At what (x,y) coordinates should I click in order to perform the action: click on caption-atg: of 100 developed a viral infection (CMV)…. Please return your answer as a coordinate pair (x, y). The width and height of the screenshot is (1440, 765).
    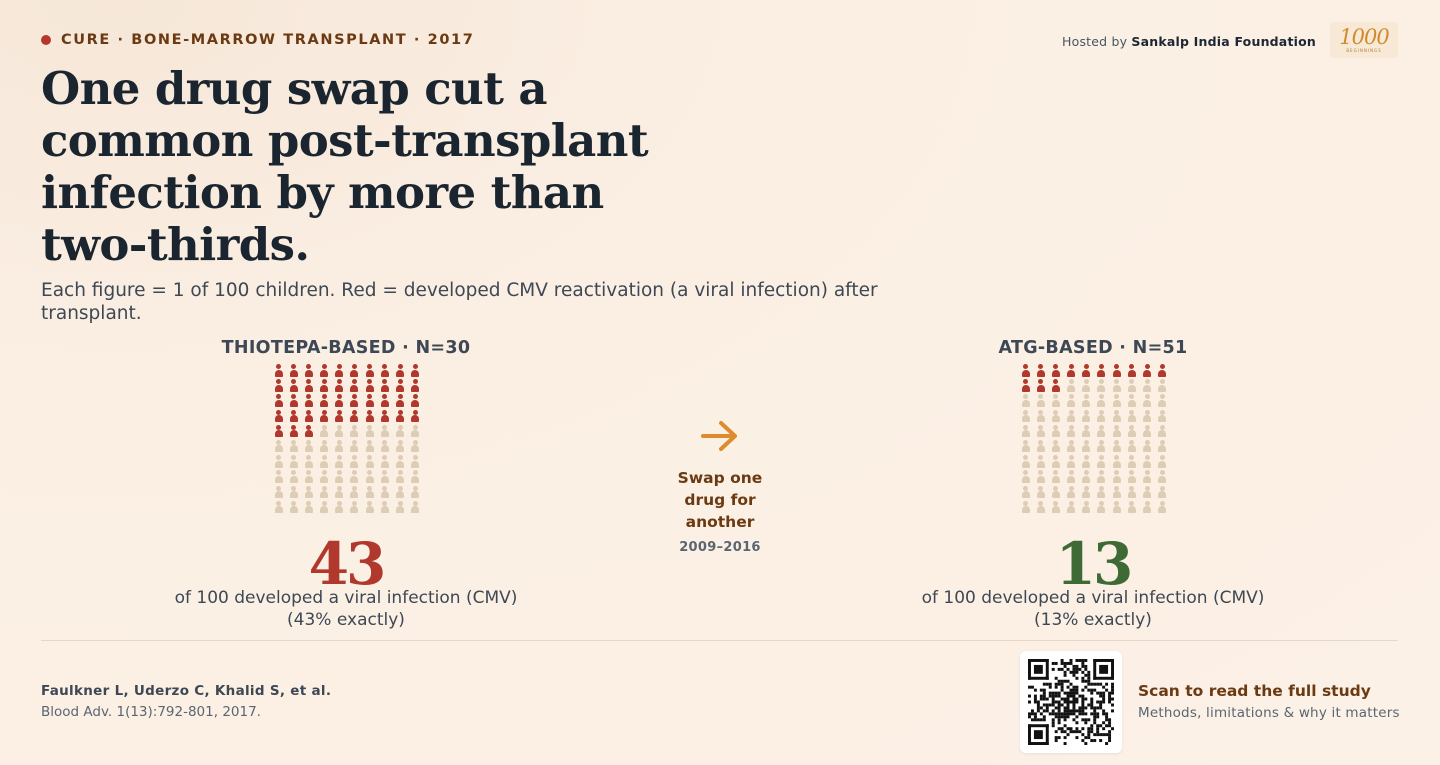
    Looking at the image, I should click on (1093, 609).